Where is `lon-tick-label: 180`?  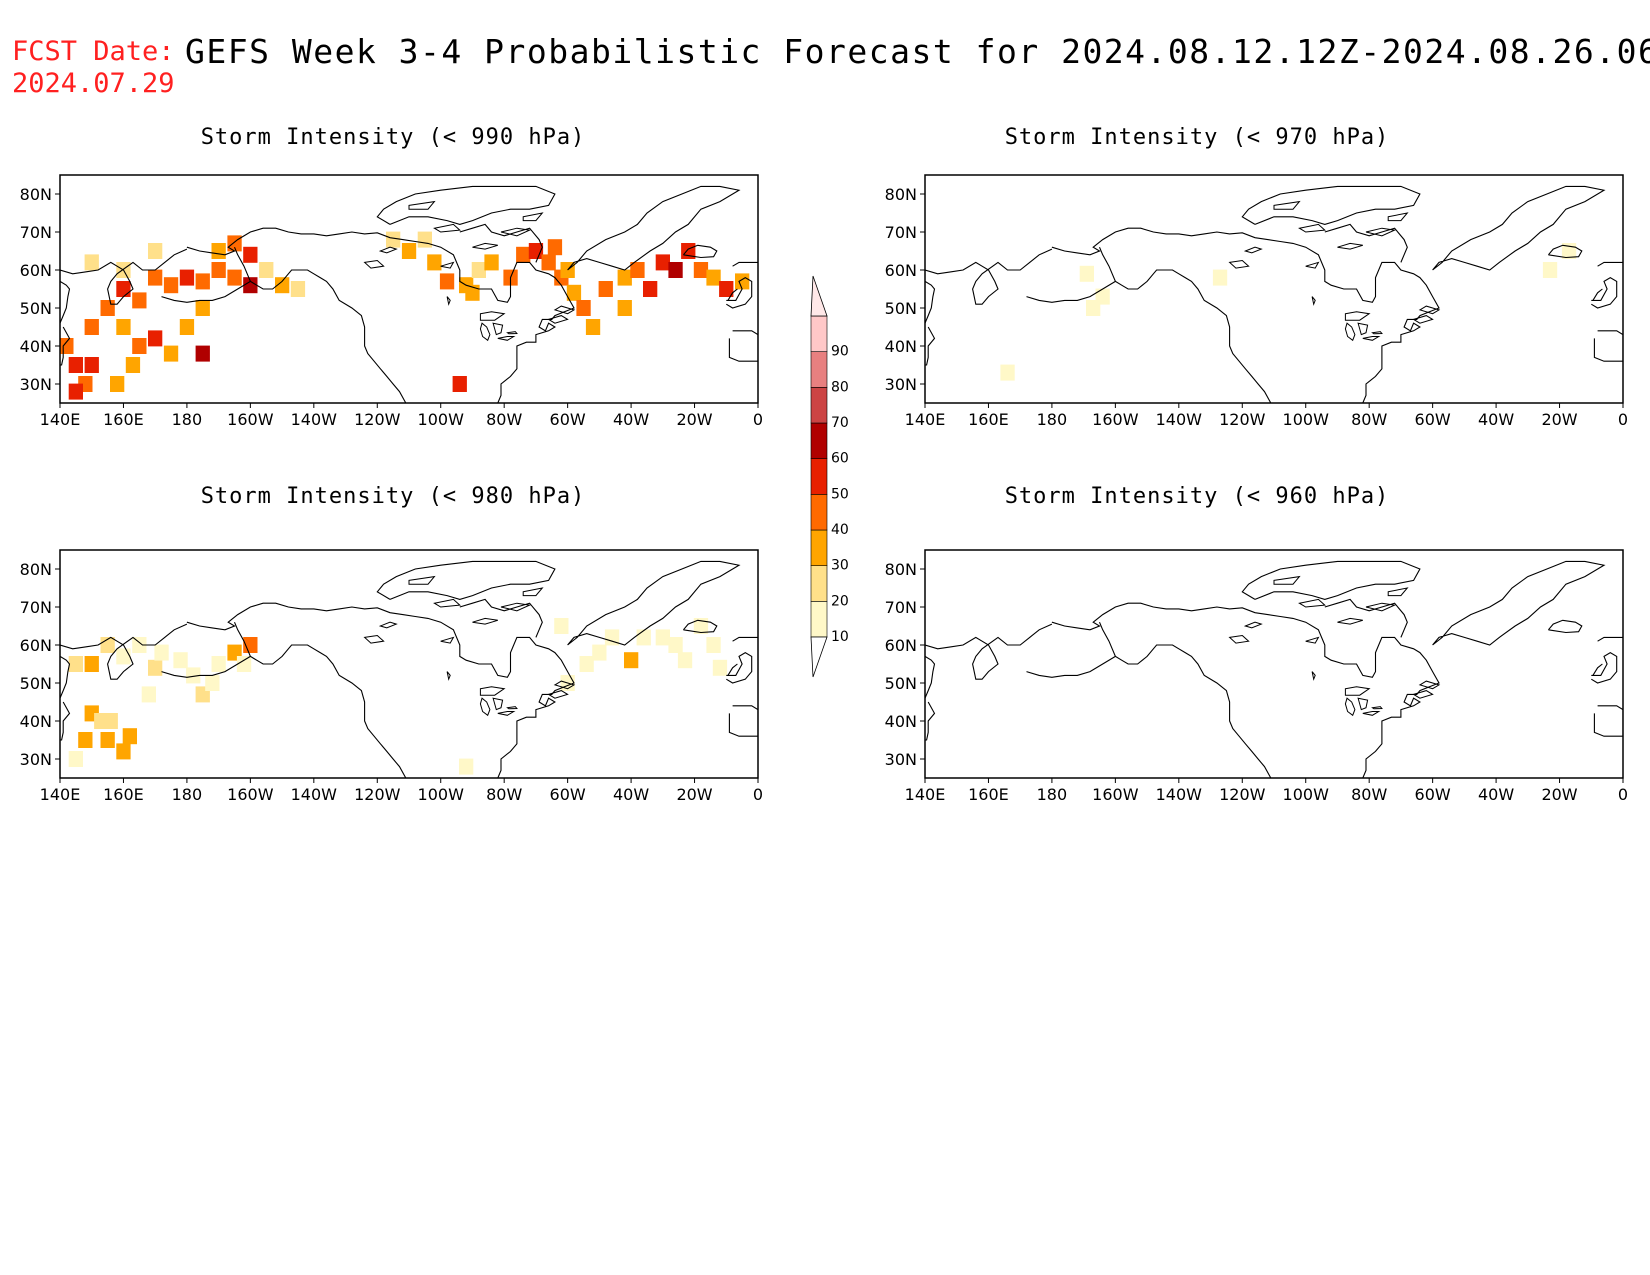
lon-tick-label: 180 is located at coordinates (1052, 419).